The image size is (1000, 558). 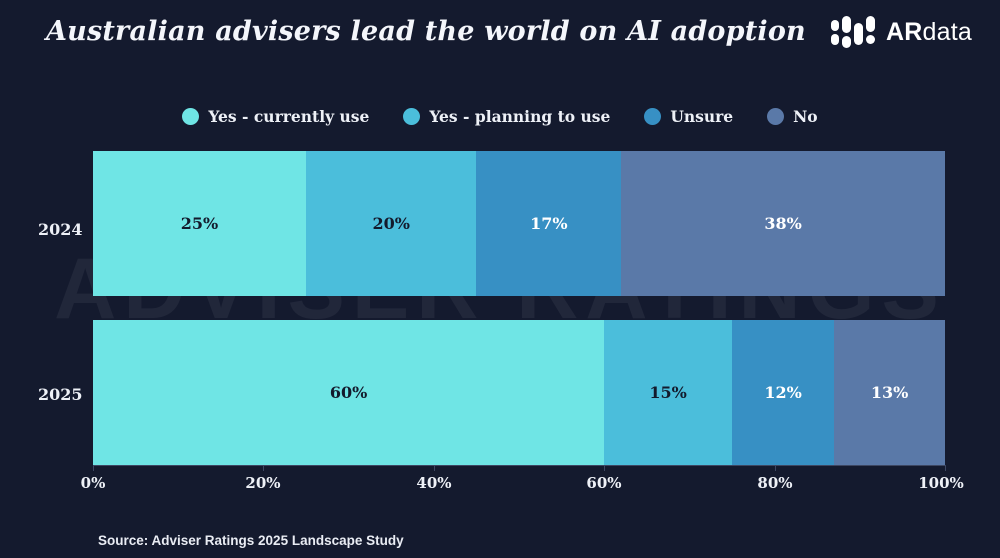 I want to click on bar-value-label: 60%, so click(x=348, y=392).